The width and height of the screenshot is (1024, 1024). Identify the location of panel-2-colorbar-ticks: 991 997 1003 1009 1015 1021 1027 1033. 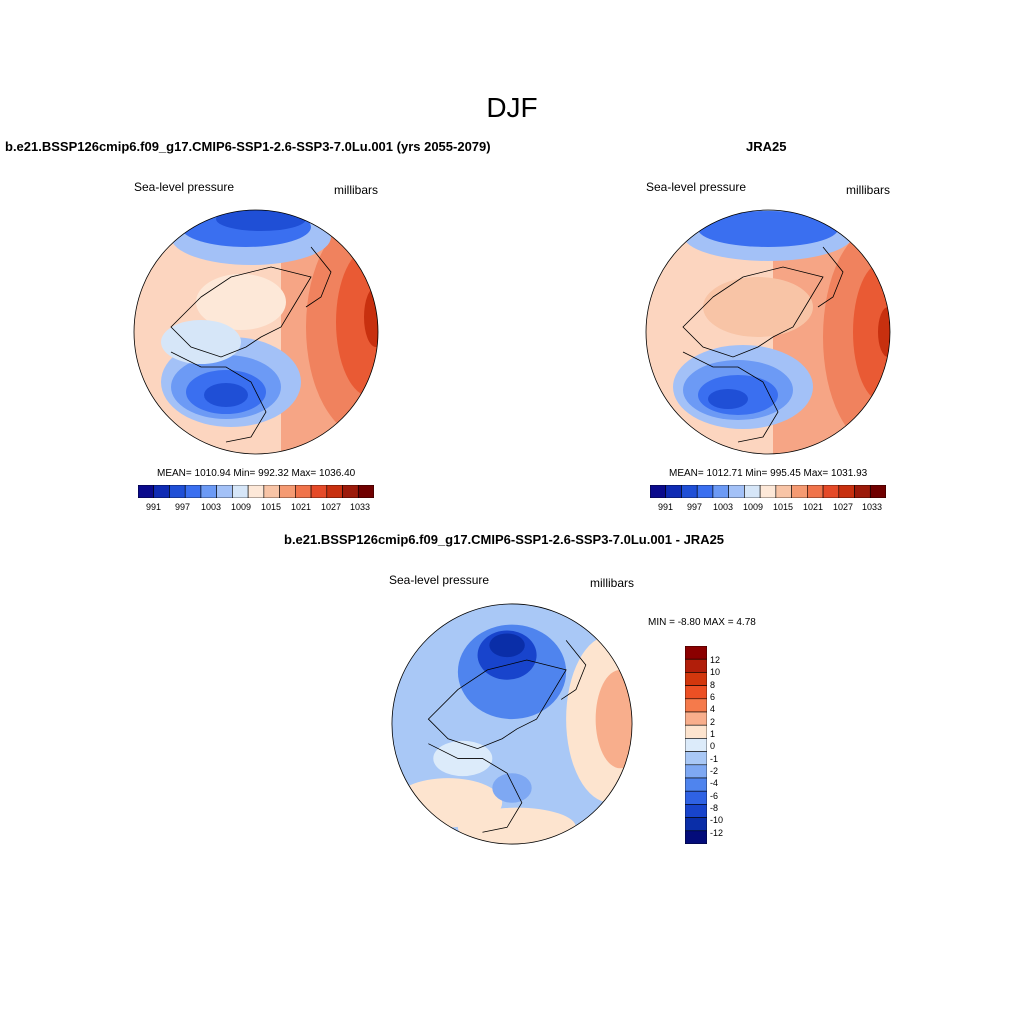
(768, 508).